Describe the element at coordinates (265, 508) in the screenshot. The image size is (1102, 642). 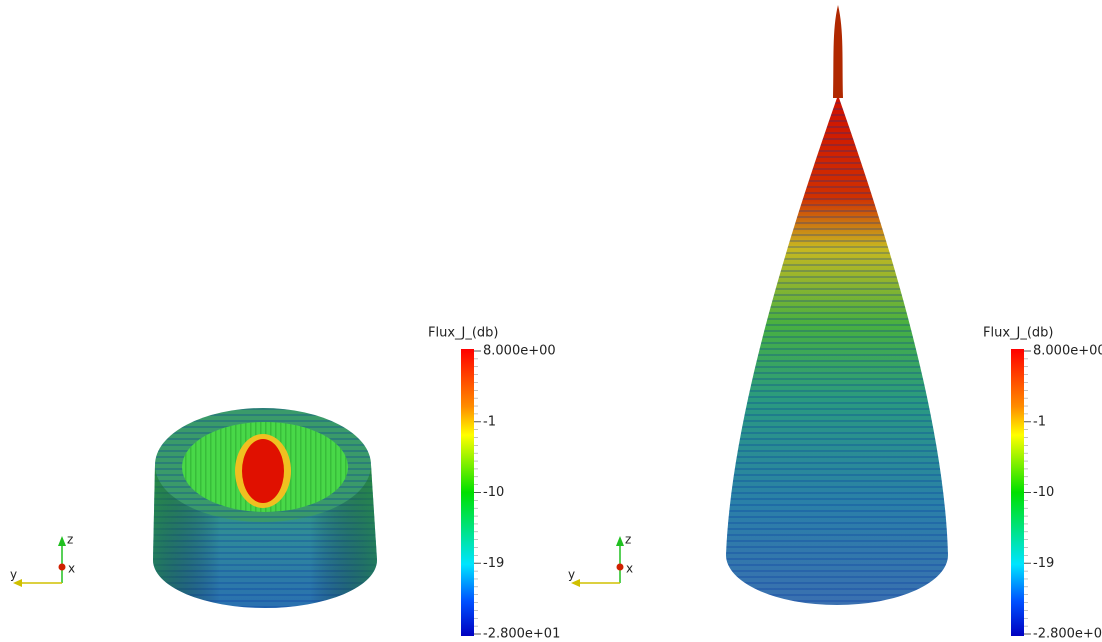
I see `bowl-model` at that location.